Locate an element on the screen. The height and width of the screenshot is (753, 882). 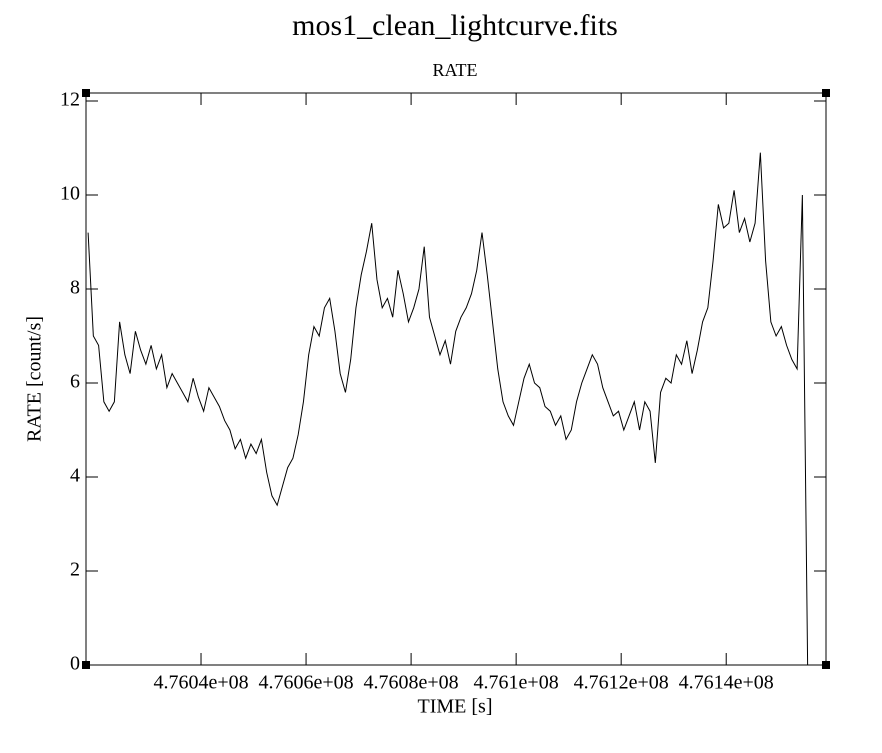
y-tick-label: 8 is located at coordinates (75, 288).